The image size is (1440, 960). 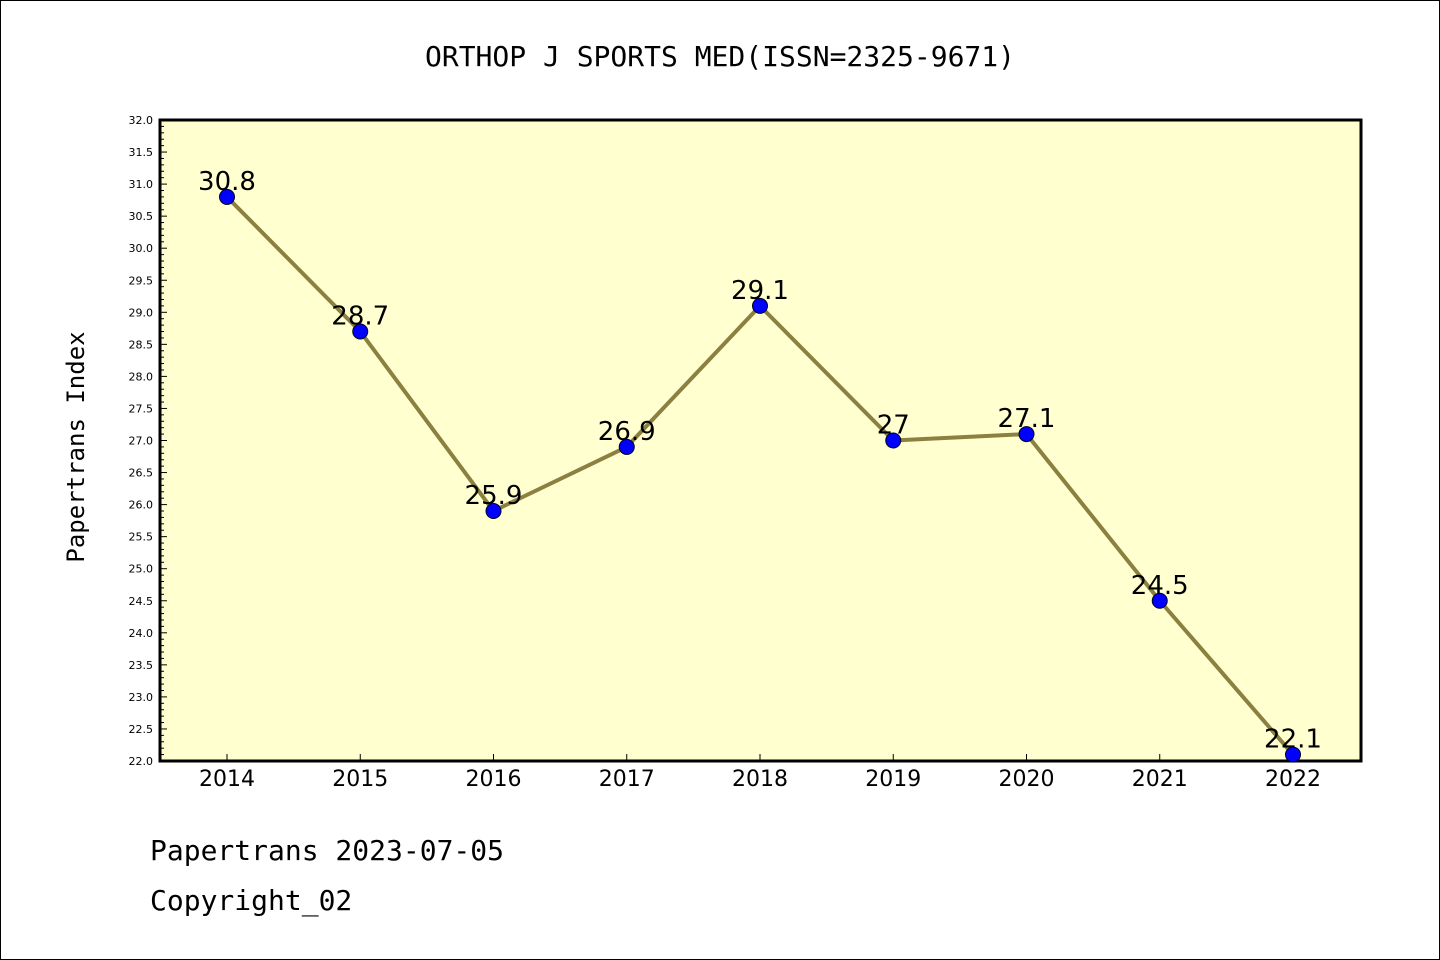 What do you see at coordinates (627, 432) in the screenshot?
I see `data-label: 26.9` at bounding box center [627, 432].